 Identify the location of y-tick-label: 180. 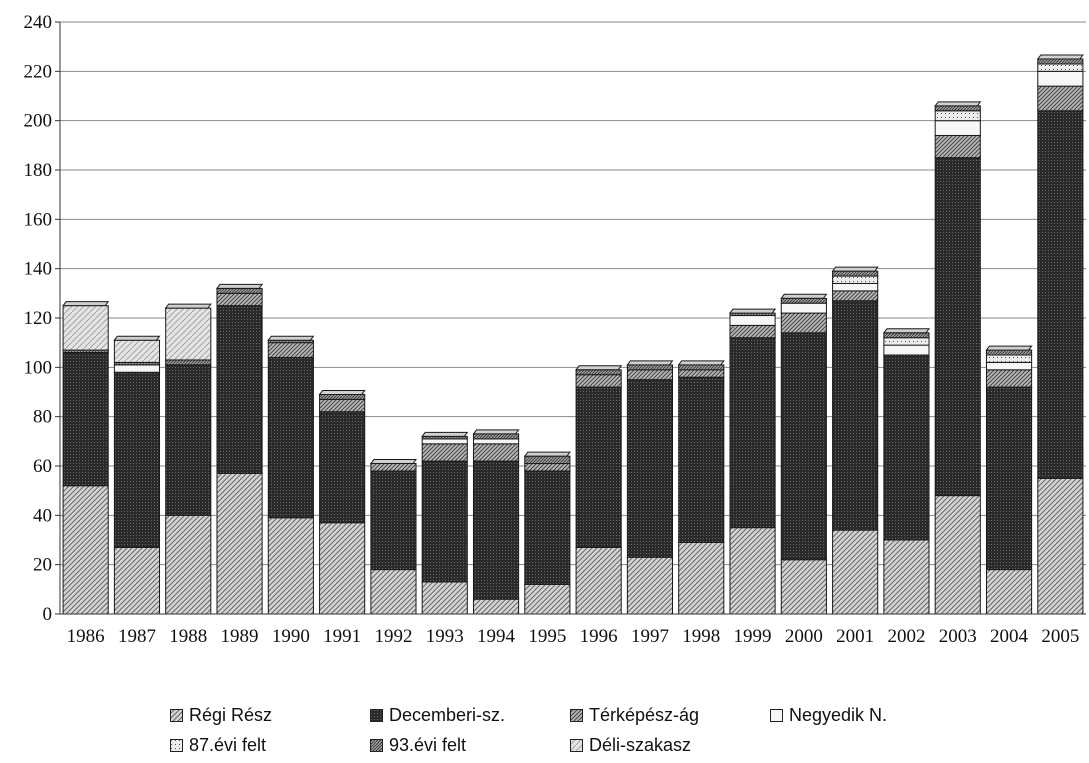
(38, 170).